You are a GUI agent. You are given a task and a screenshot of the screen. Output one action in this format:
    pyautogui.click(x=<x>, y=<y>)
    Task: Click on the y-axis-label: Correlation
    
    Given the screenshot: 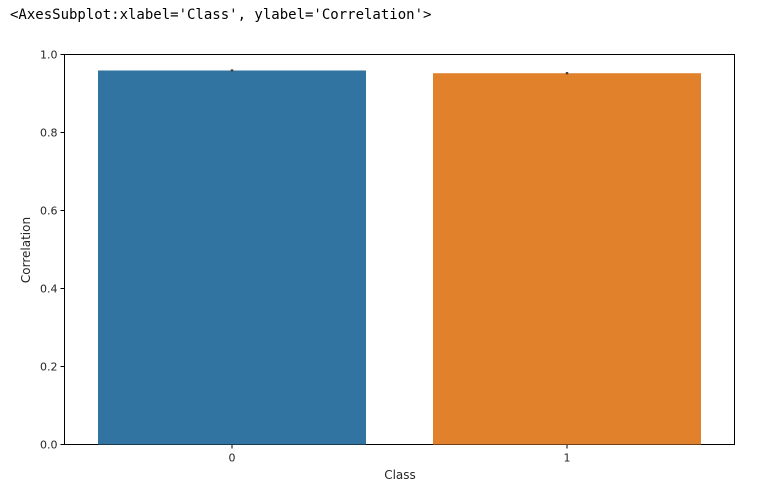 What is the action you would take?
    pyautogui.click(x=26, y=250)
    